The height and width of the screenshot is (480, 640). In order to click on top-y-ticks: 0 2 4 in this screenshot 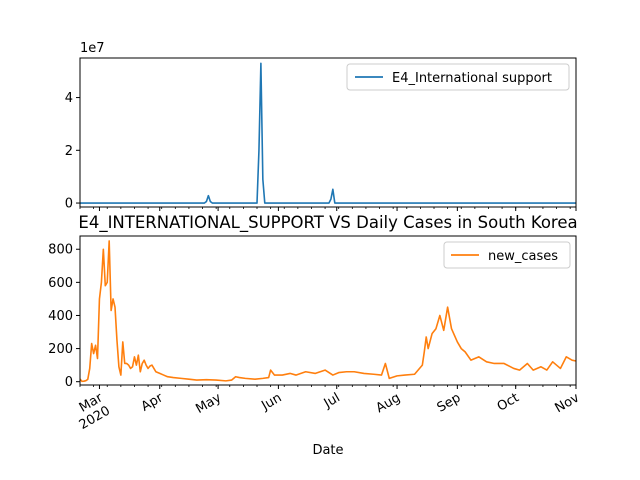, I will do `click(72, 151)`.